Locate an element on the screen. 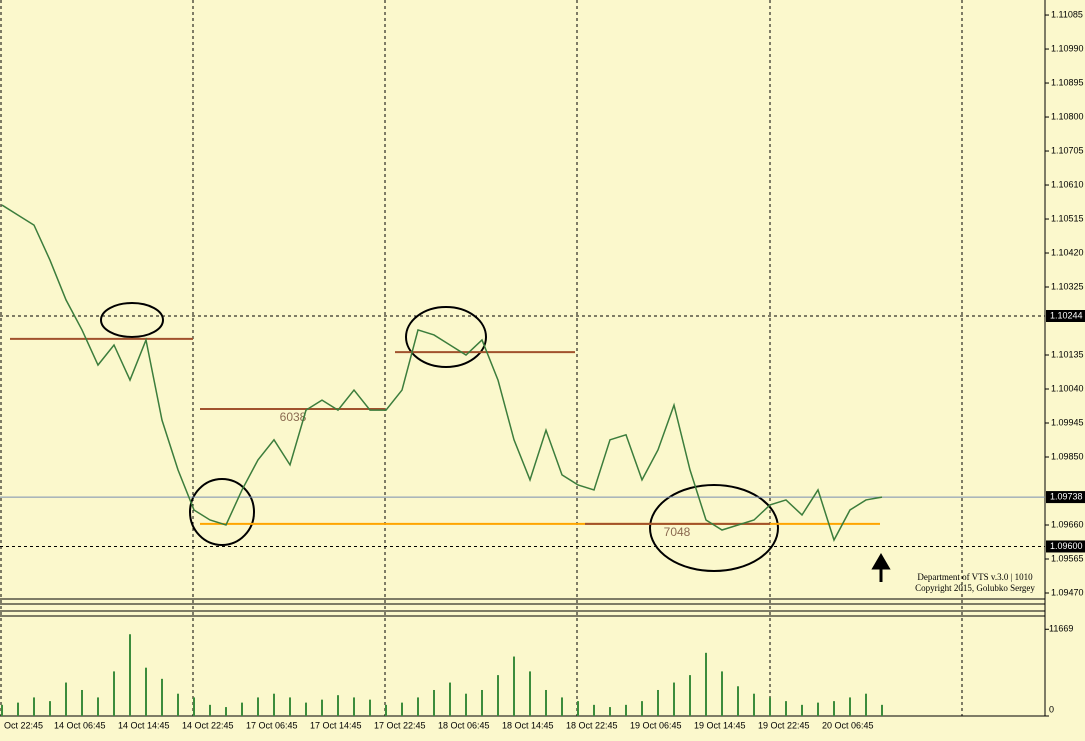  y-tick-label: 1.10895 is located at coordinates (1067, 82).